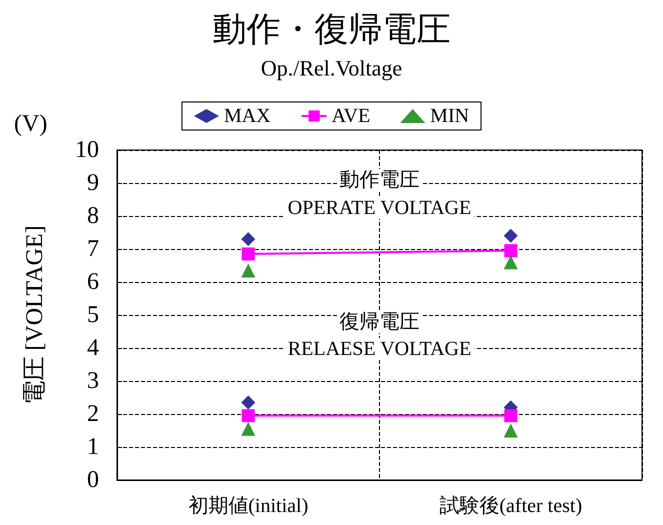 This screenshot has width=663, height=525. I want to click on y-tick-label: 5, so click(93, 315).